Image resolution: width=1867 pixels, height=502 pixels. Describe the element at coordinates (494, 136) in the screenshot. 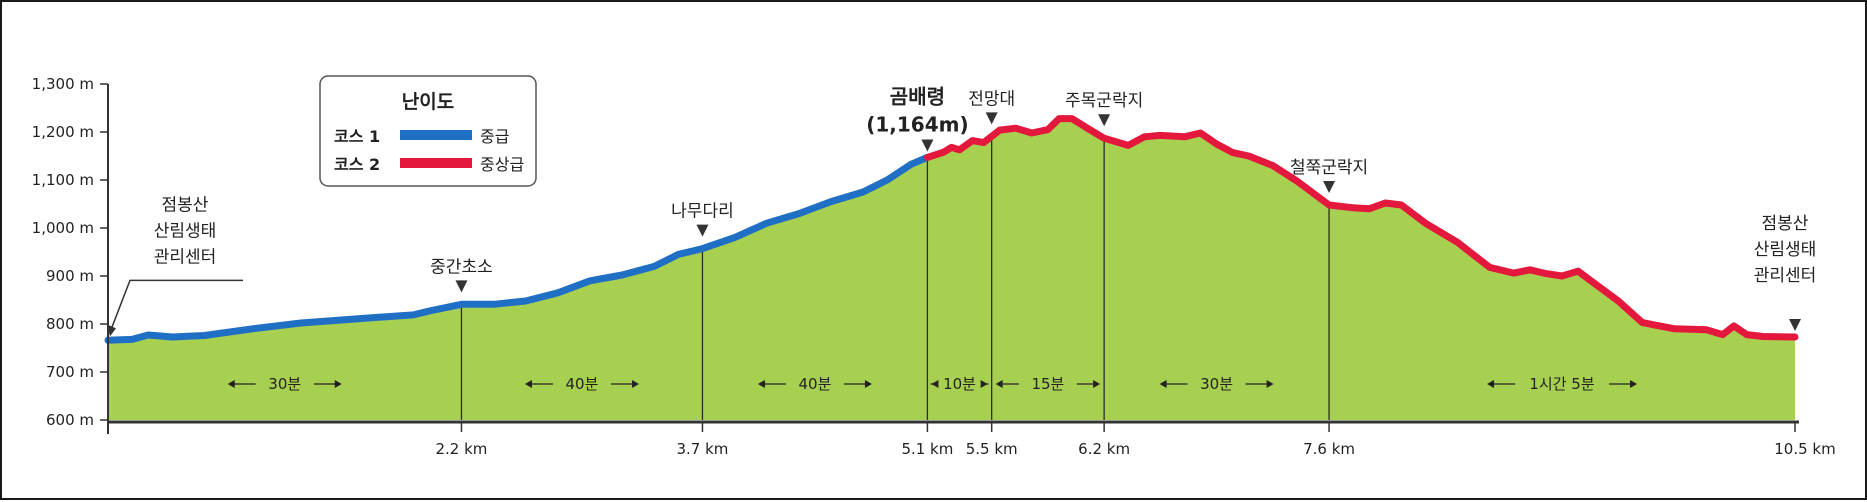

I see `legend-series-1-difficulty: 중급` at that location.